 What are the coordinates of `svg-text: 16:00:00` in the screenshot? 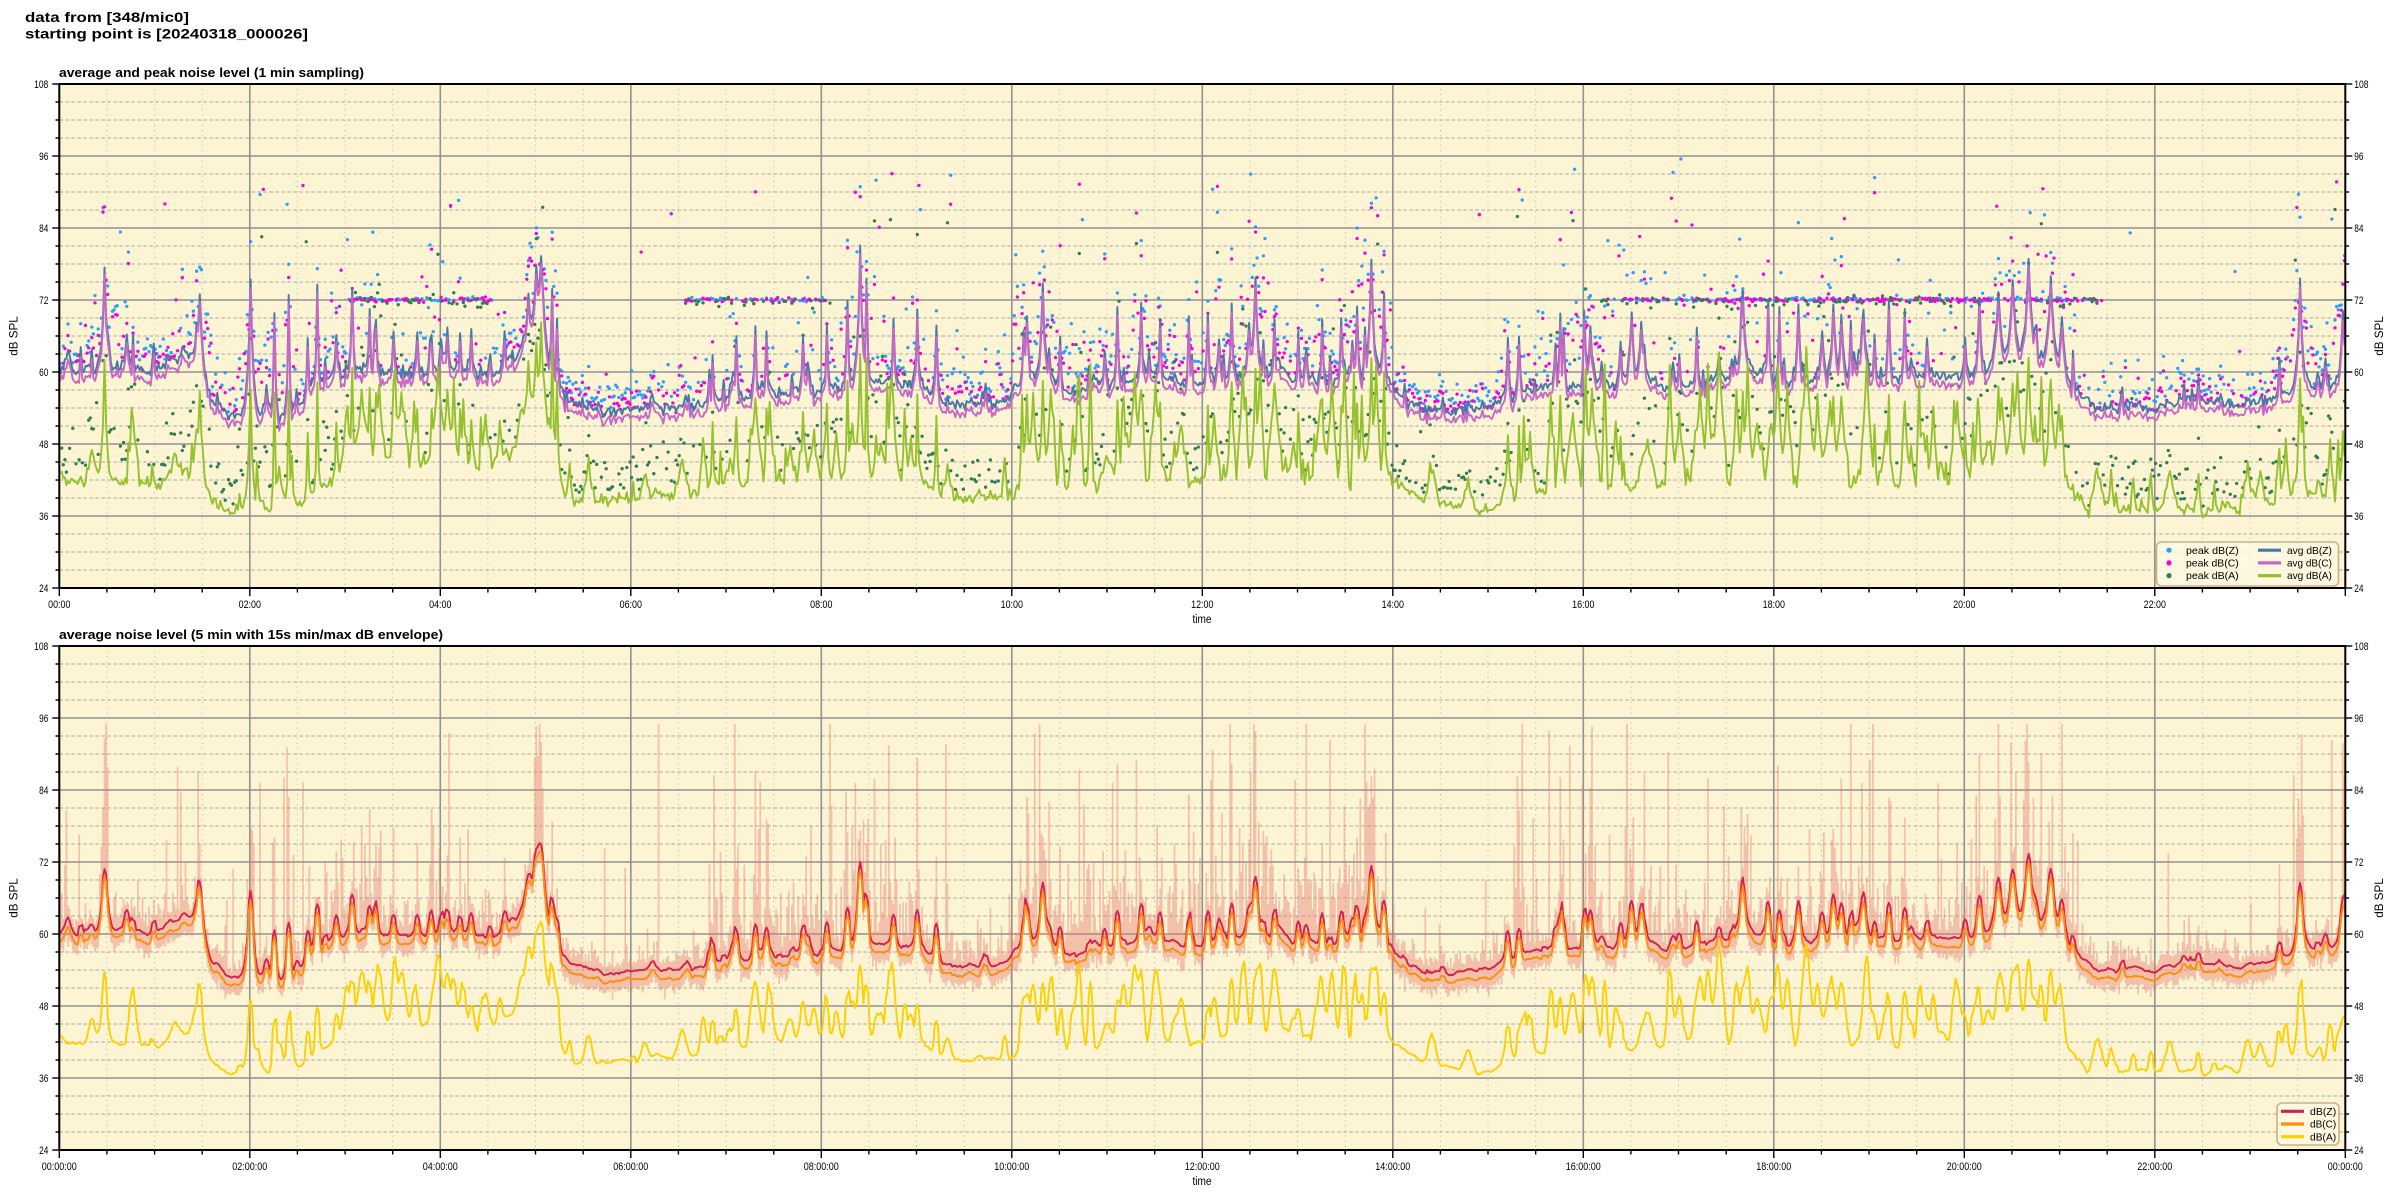 It's located at (1583, 1167).